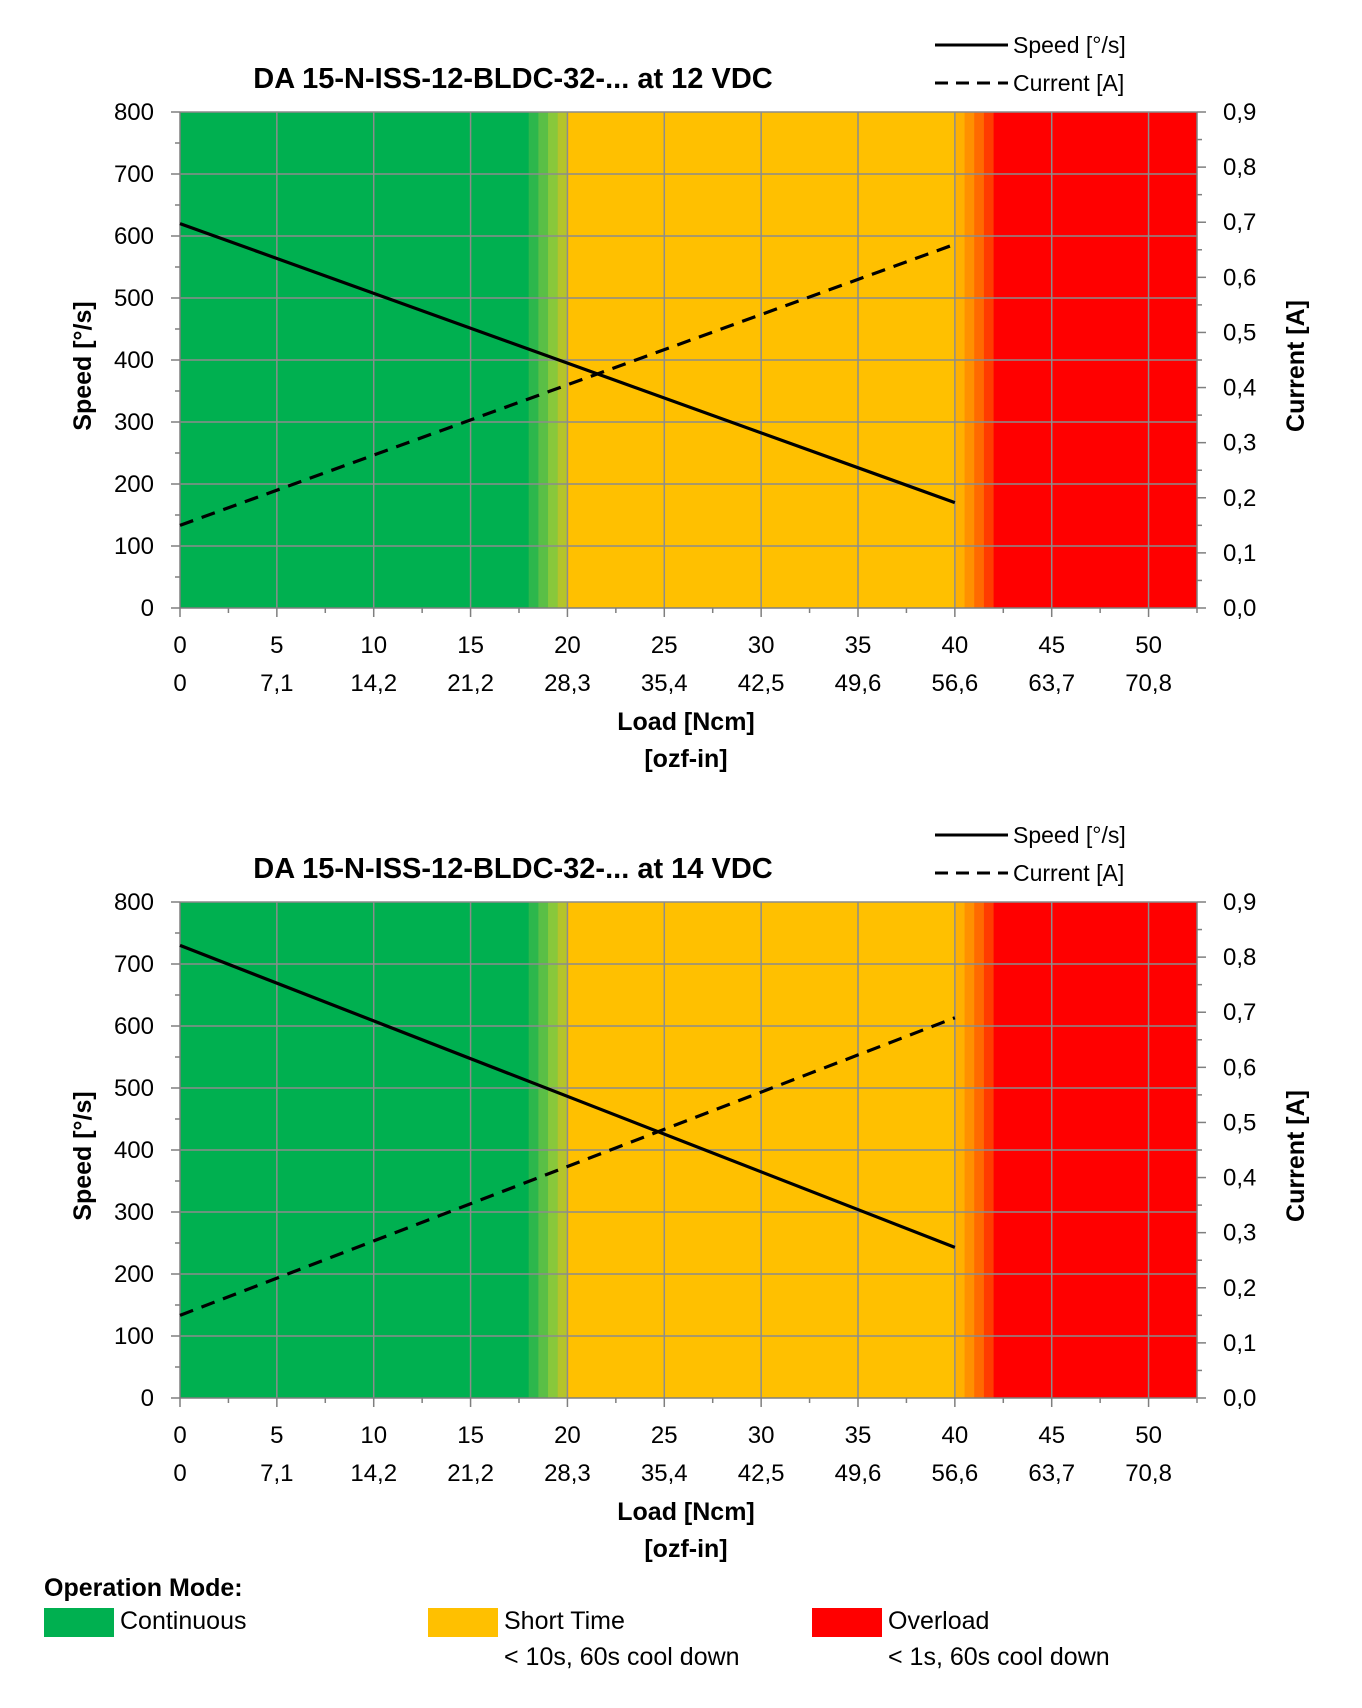  What do you see at coordinates (512, 79) in the screenshot?
I see `chart-title: DA 15-N-ISS-12-BLDC-32-... at 12 VDC` at bounding box center [512, 79].